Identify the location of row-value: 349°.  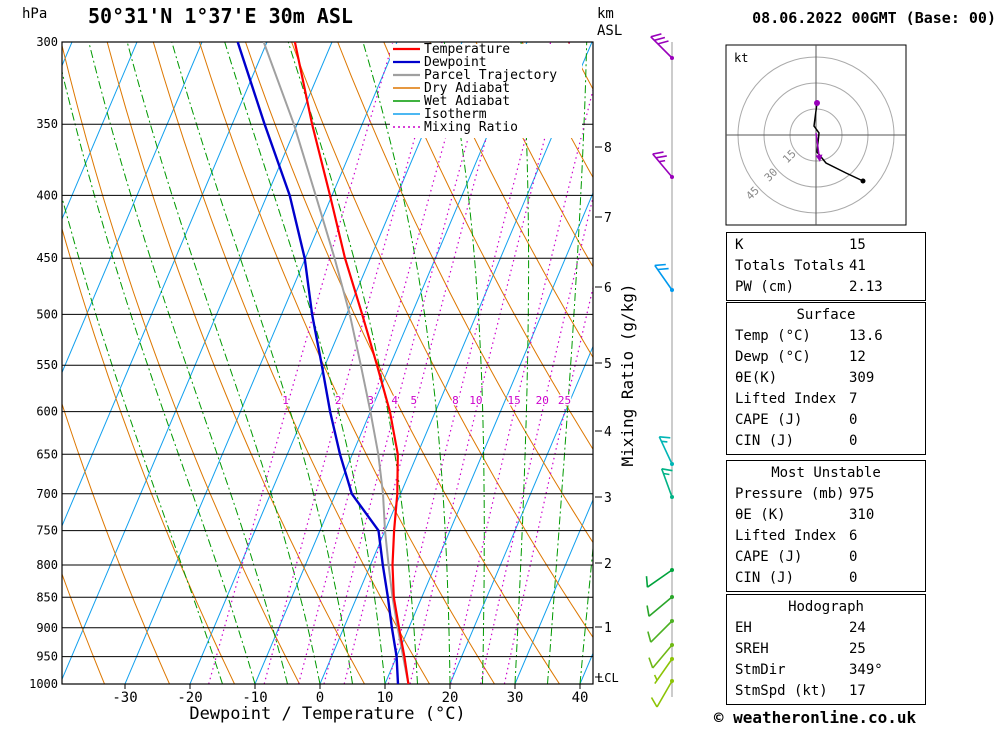
(866, 670).